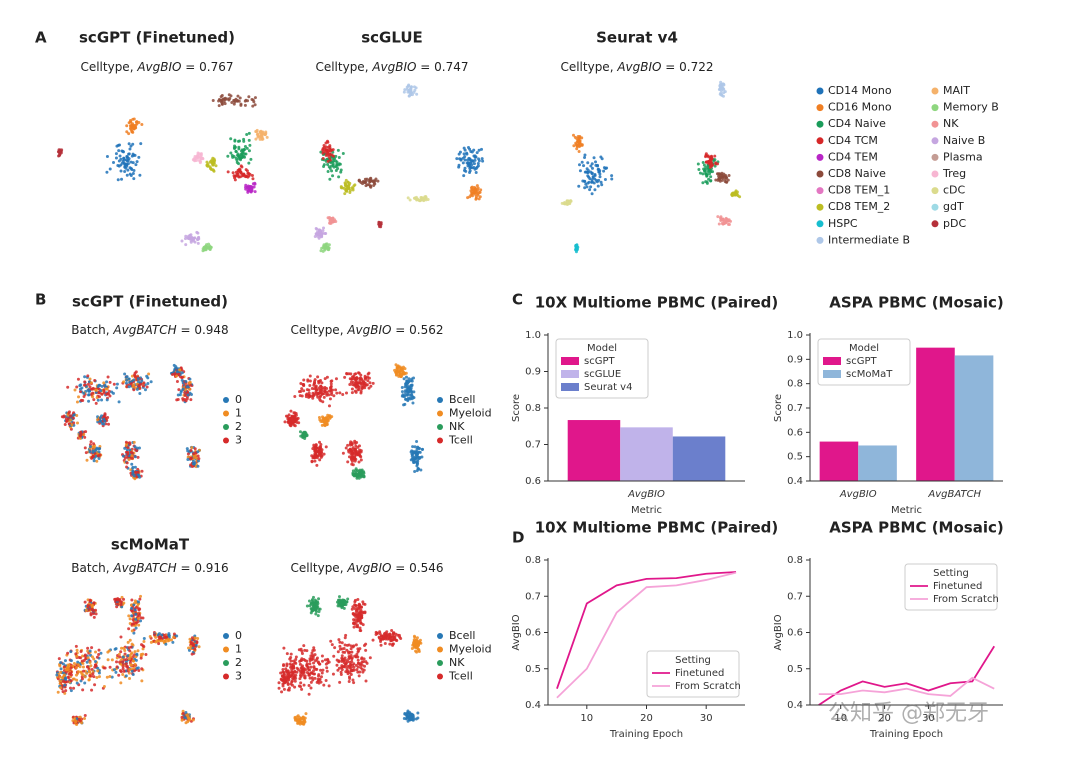  Describe the element at coordinates (368, 568) in the screenshot. I see `caption-part: AvgBIO` at that location.